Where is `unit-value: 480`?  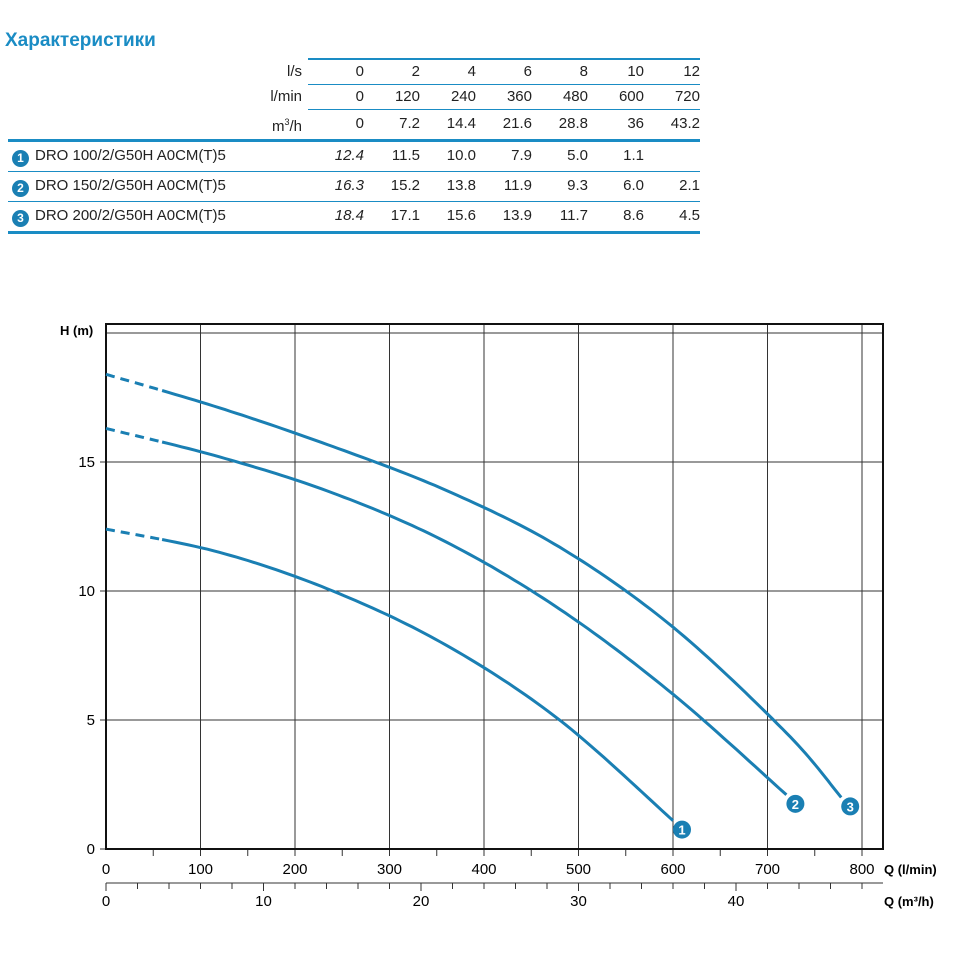
unit-value: 480 is located at coordinates (560, 97).